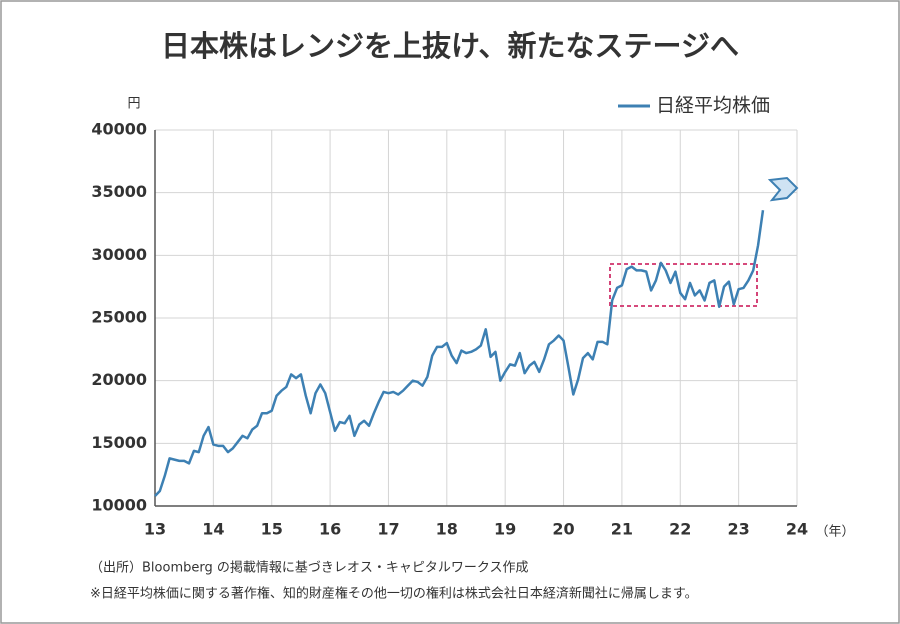 The width and height of the screenshot is (900, 624). I want to click on x-tick-label: 24, so click(797, 529).